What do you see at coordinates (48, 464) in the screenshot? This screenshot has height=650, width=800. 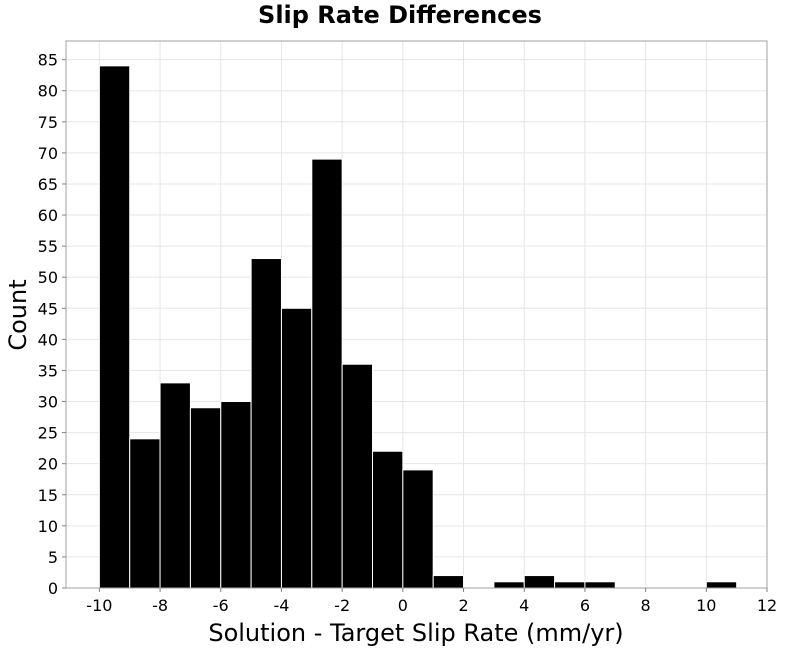 I see `y-tick-label: 20` at bounding box center [48, 464].